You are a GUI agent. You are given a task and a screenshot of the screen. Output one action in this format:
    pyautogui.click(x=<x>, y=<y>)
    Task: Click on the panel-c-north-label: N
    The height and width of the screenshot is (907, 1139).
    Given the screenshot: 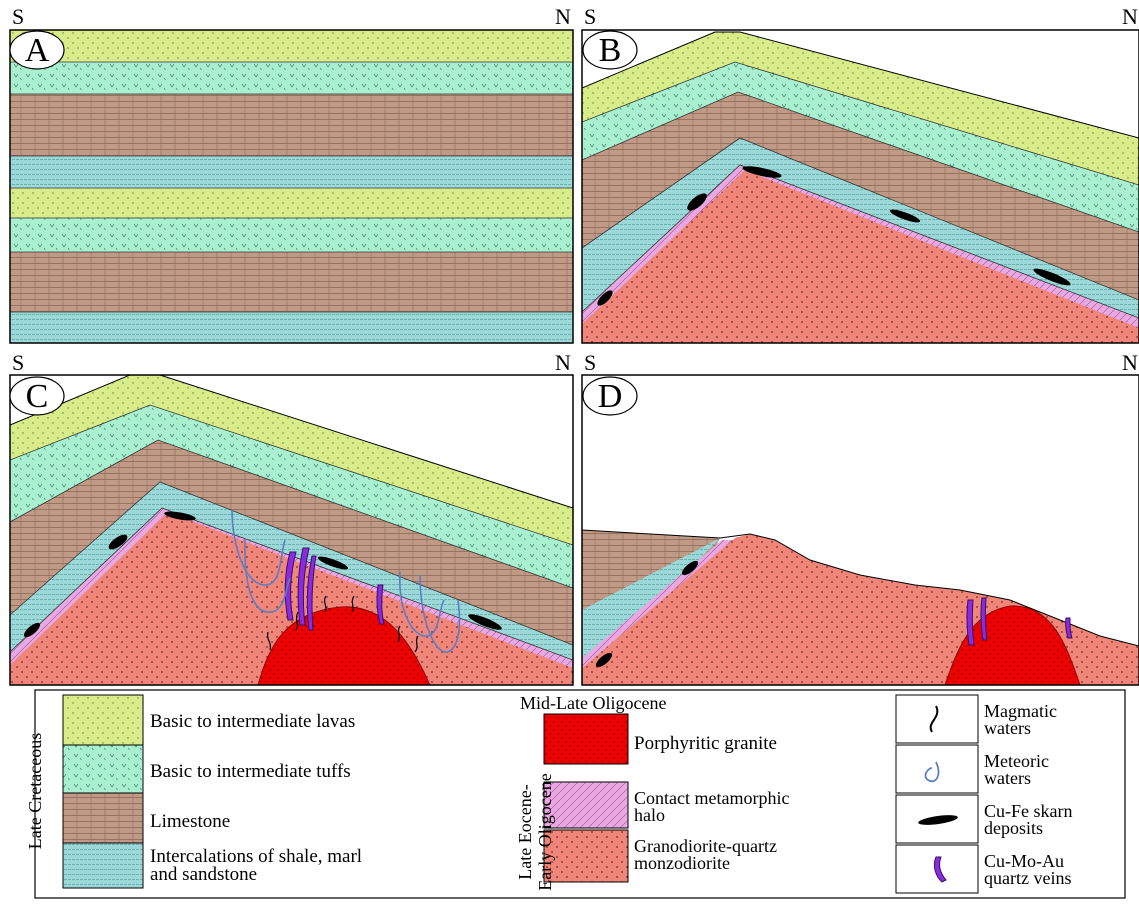 What is the action you would take?
    pyautogui.click(x=563, y=362)
    